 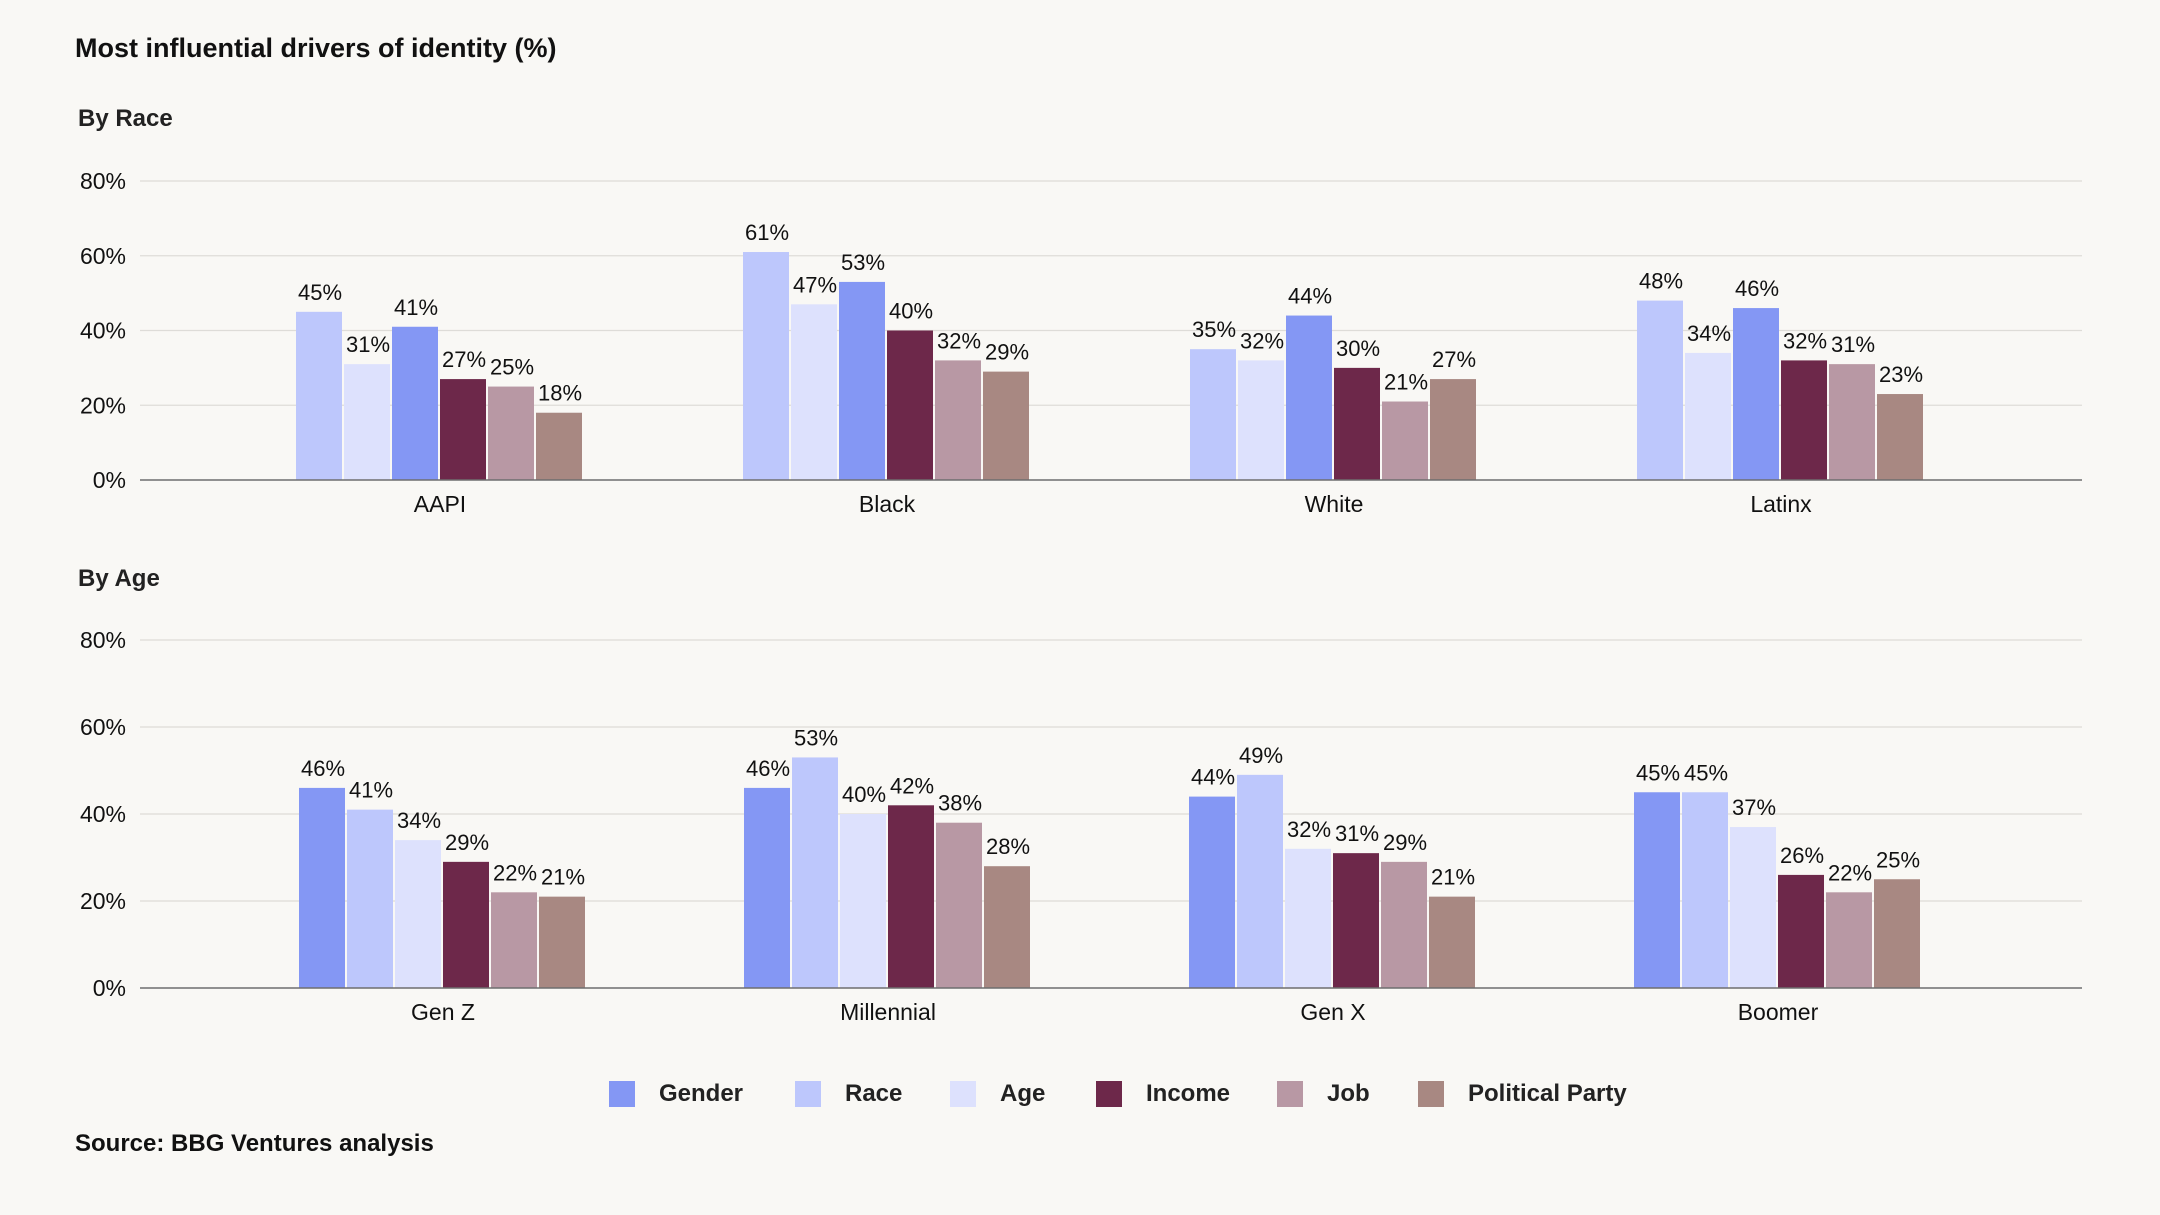 I want to click on bar-boomer-political-party, so click(x=1897, y=933).